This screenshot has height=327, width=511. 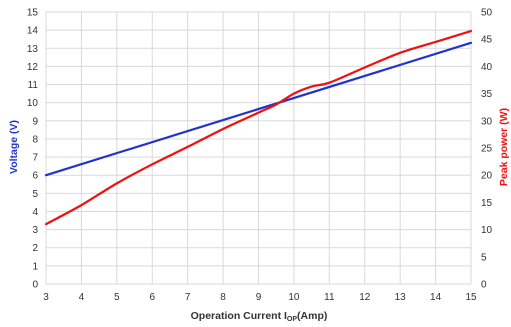 What do you see at coordinates (82, 297) in the screenshot?
I see `x-tick-label: 4` at bounding box center [82, 297].